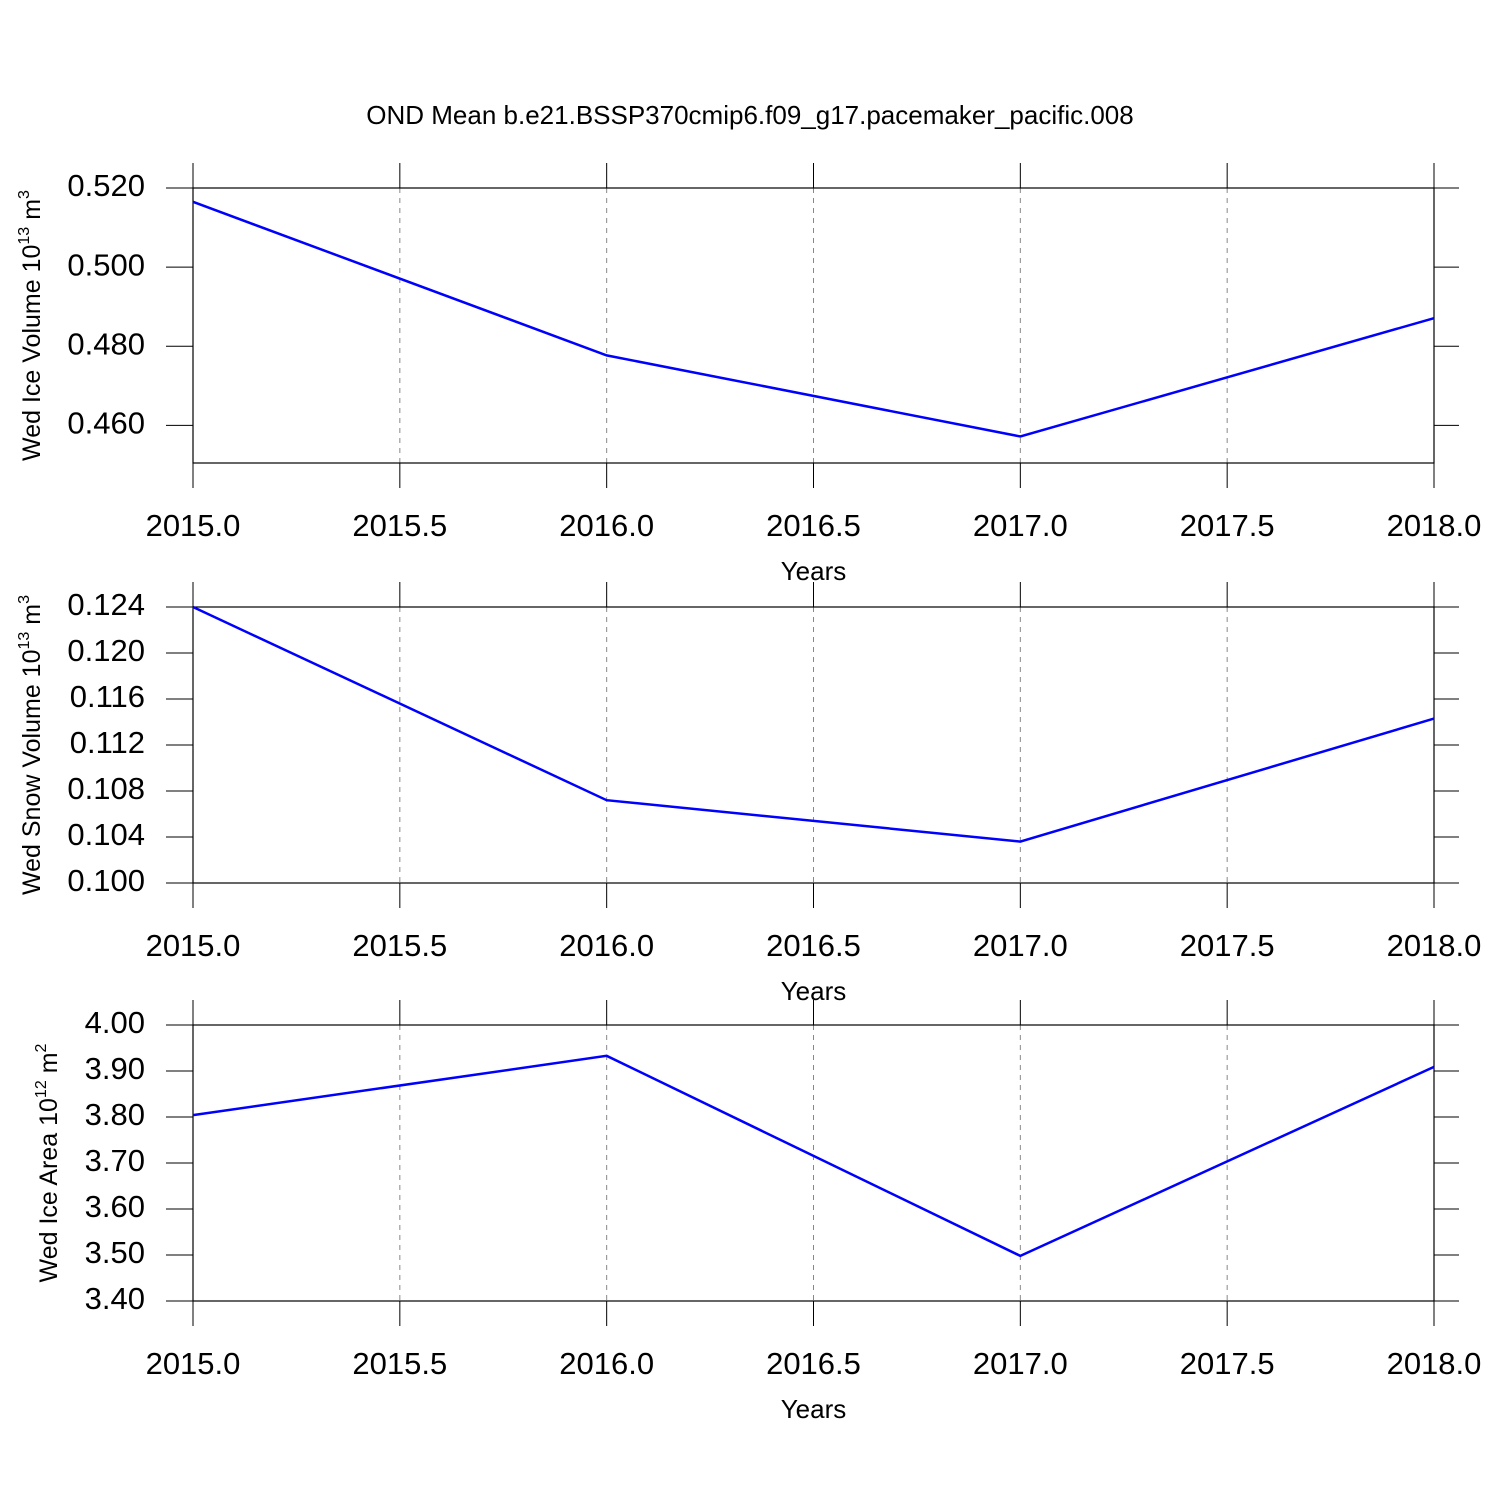 Image resolution: width=1500 pixels, height=1500 pixels. Describe the element at coordinates (106, 650) in the screenshot. I see `y-tick-label: 0.120` at that location.